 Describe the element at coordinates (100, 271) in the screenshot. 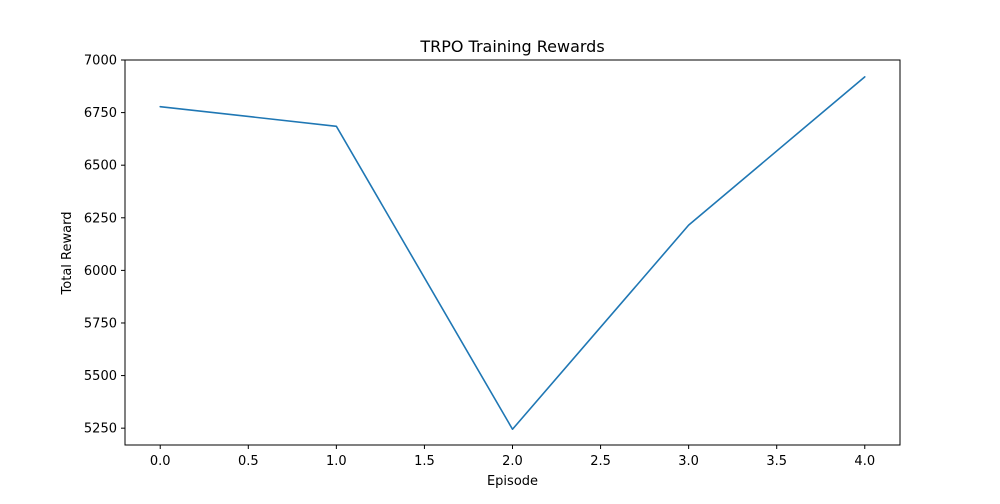

I see `y-tick-label: 6000` at that location.